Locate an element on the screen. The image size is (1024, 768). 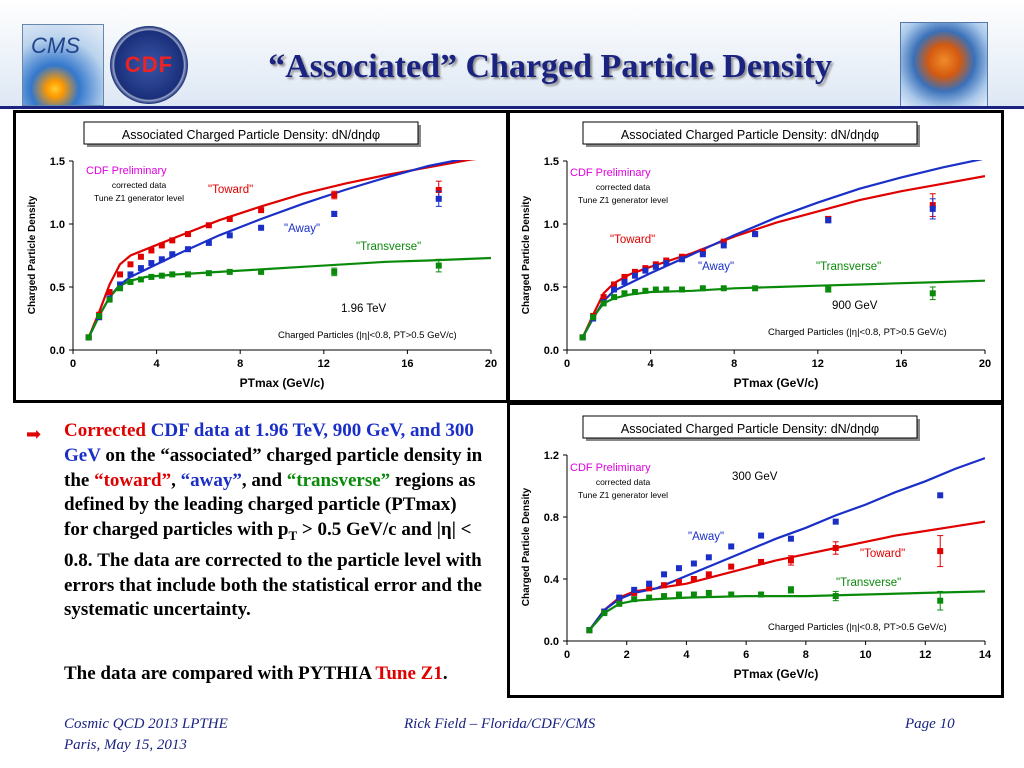
x-tick-label: 12 is located at coordinates (818, 364).